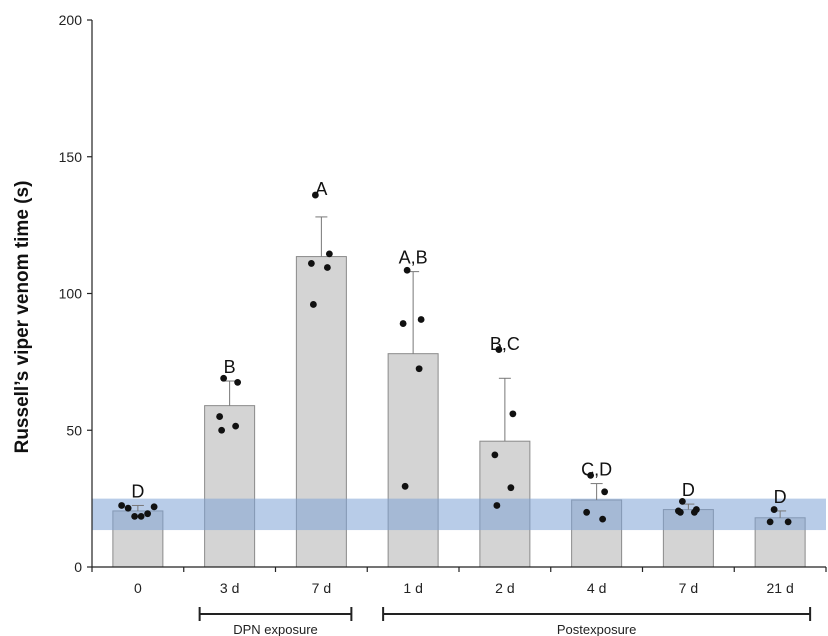  What do you see at coordinates (780, 588) in the screenshot?
I see `x-tick-label-7: 21 d` at bounding box center [780, 588].